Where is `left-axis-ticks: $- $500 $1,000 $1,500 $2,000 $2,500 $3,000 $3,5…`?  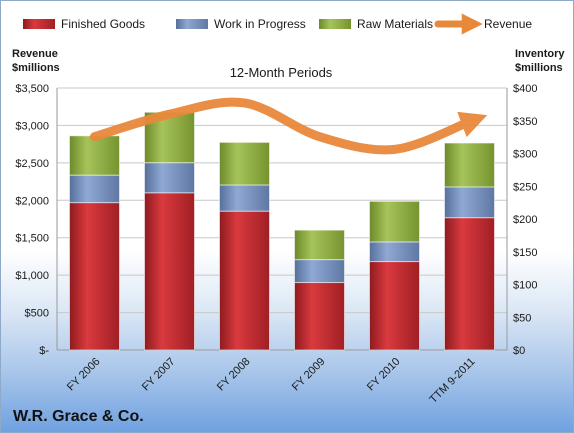 left-axis-ticks: $- $500 $1,000 $1,500 $2,000 $2,500 $3,000 $3,5… is located at coordinates (32, 220).